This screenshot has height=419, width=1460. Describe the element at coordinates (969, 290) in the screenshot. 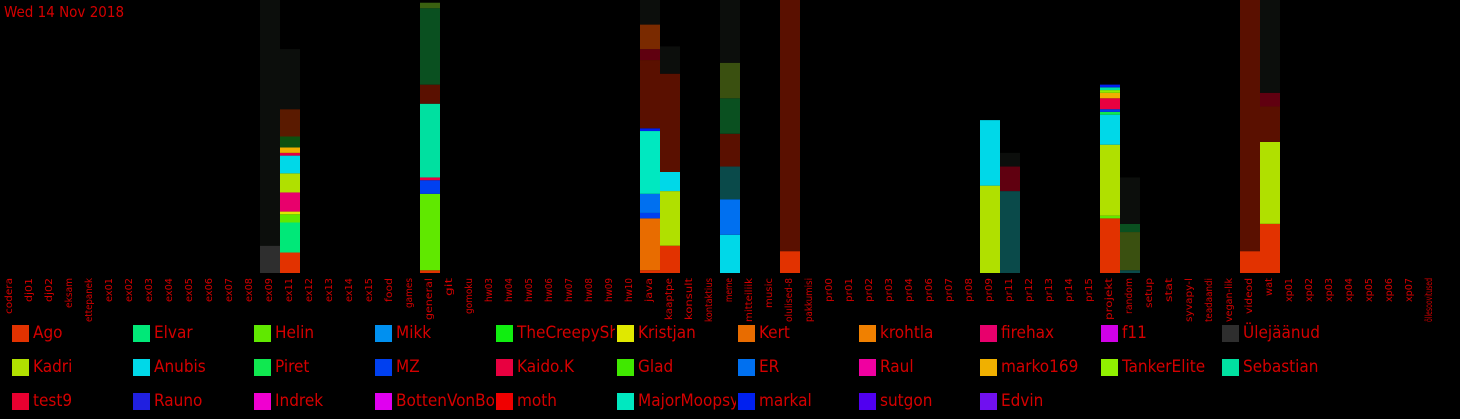

I see `x-tick-label-pr08: pr08` at that location.